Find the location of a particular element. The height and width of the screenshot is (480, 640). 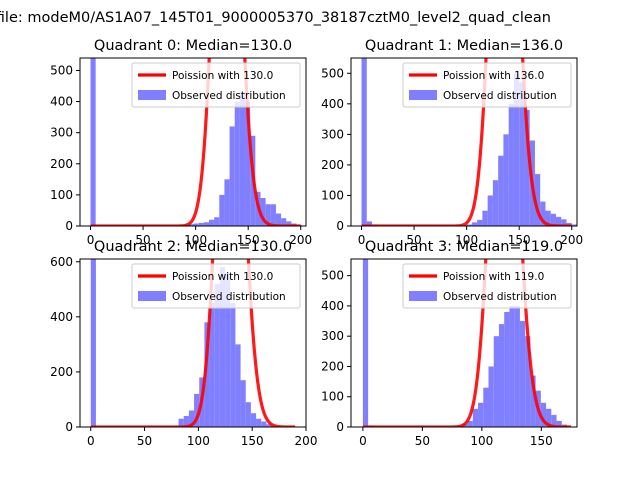

subplot-title: Quadrant 3: Median=119.0 is located at coordinates (464, 247).